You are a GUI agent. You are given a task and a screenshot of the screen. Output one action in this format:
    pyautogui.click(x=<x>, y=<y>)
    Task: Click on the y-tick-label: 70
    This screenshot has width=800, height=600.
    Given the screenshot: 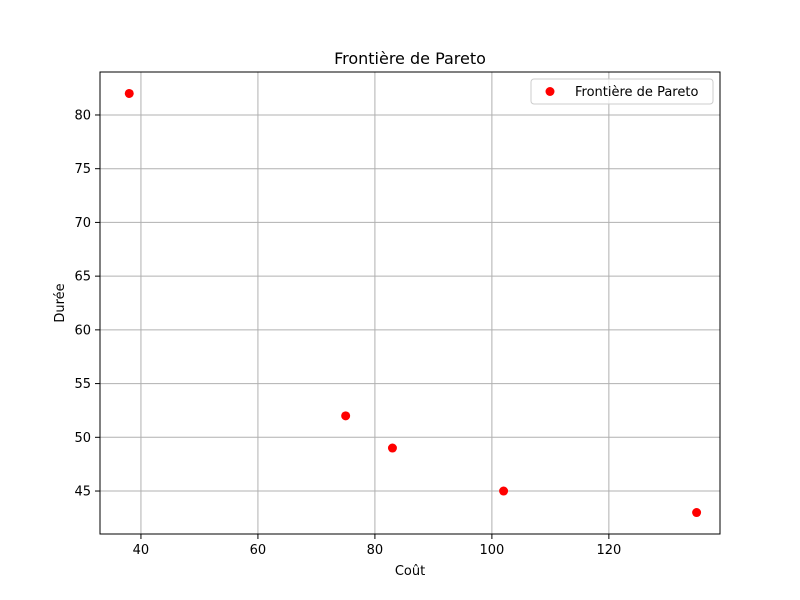 What is the action you would take?
    pyautogui.click(x=82, y=223)
    